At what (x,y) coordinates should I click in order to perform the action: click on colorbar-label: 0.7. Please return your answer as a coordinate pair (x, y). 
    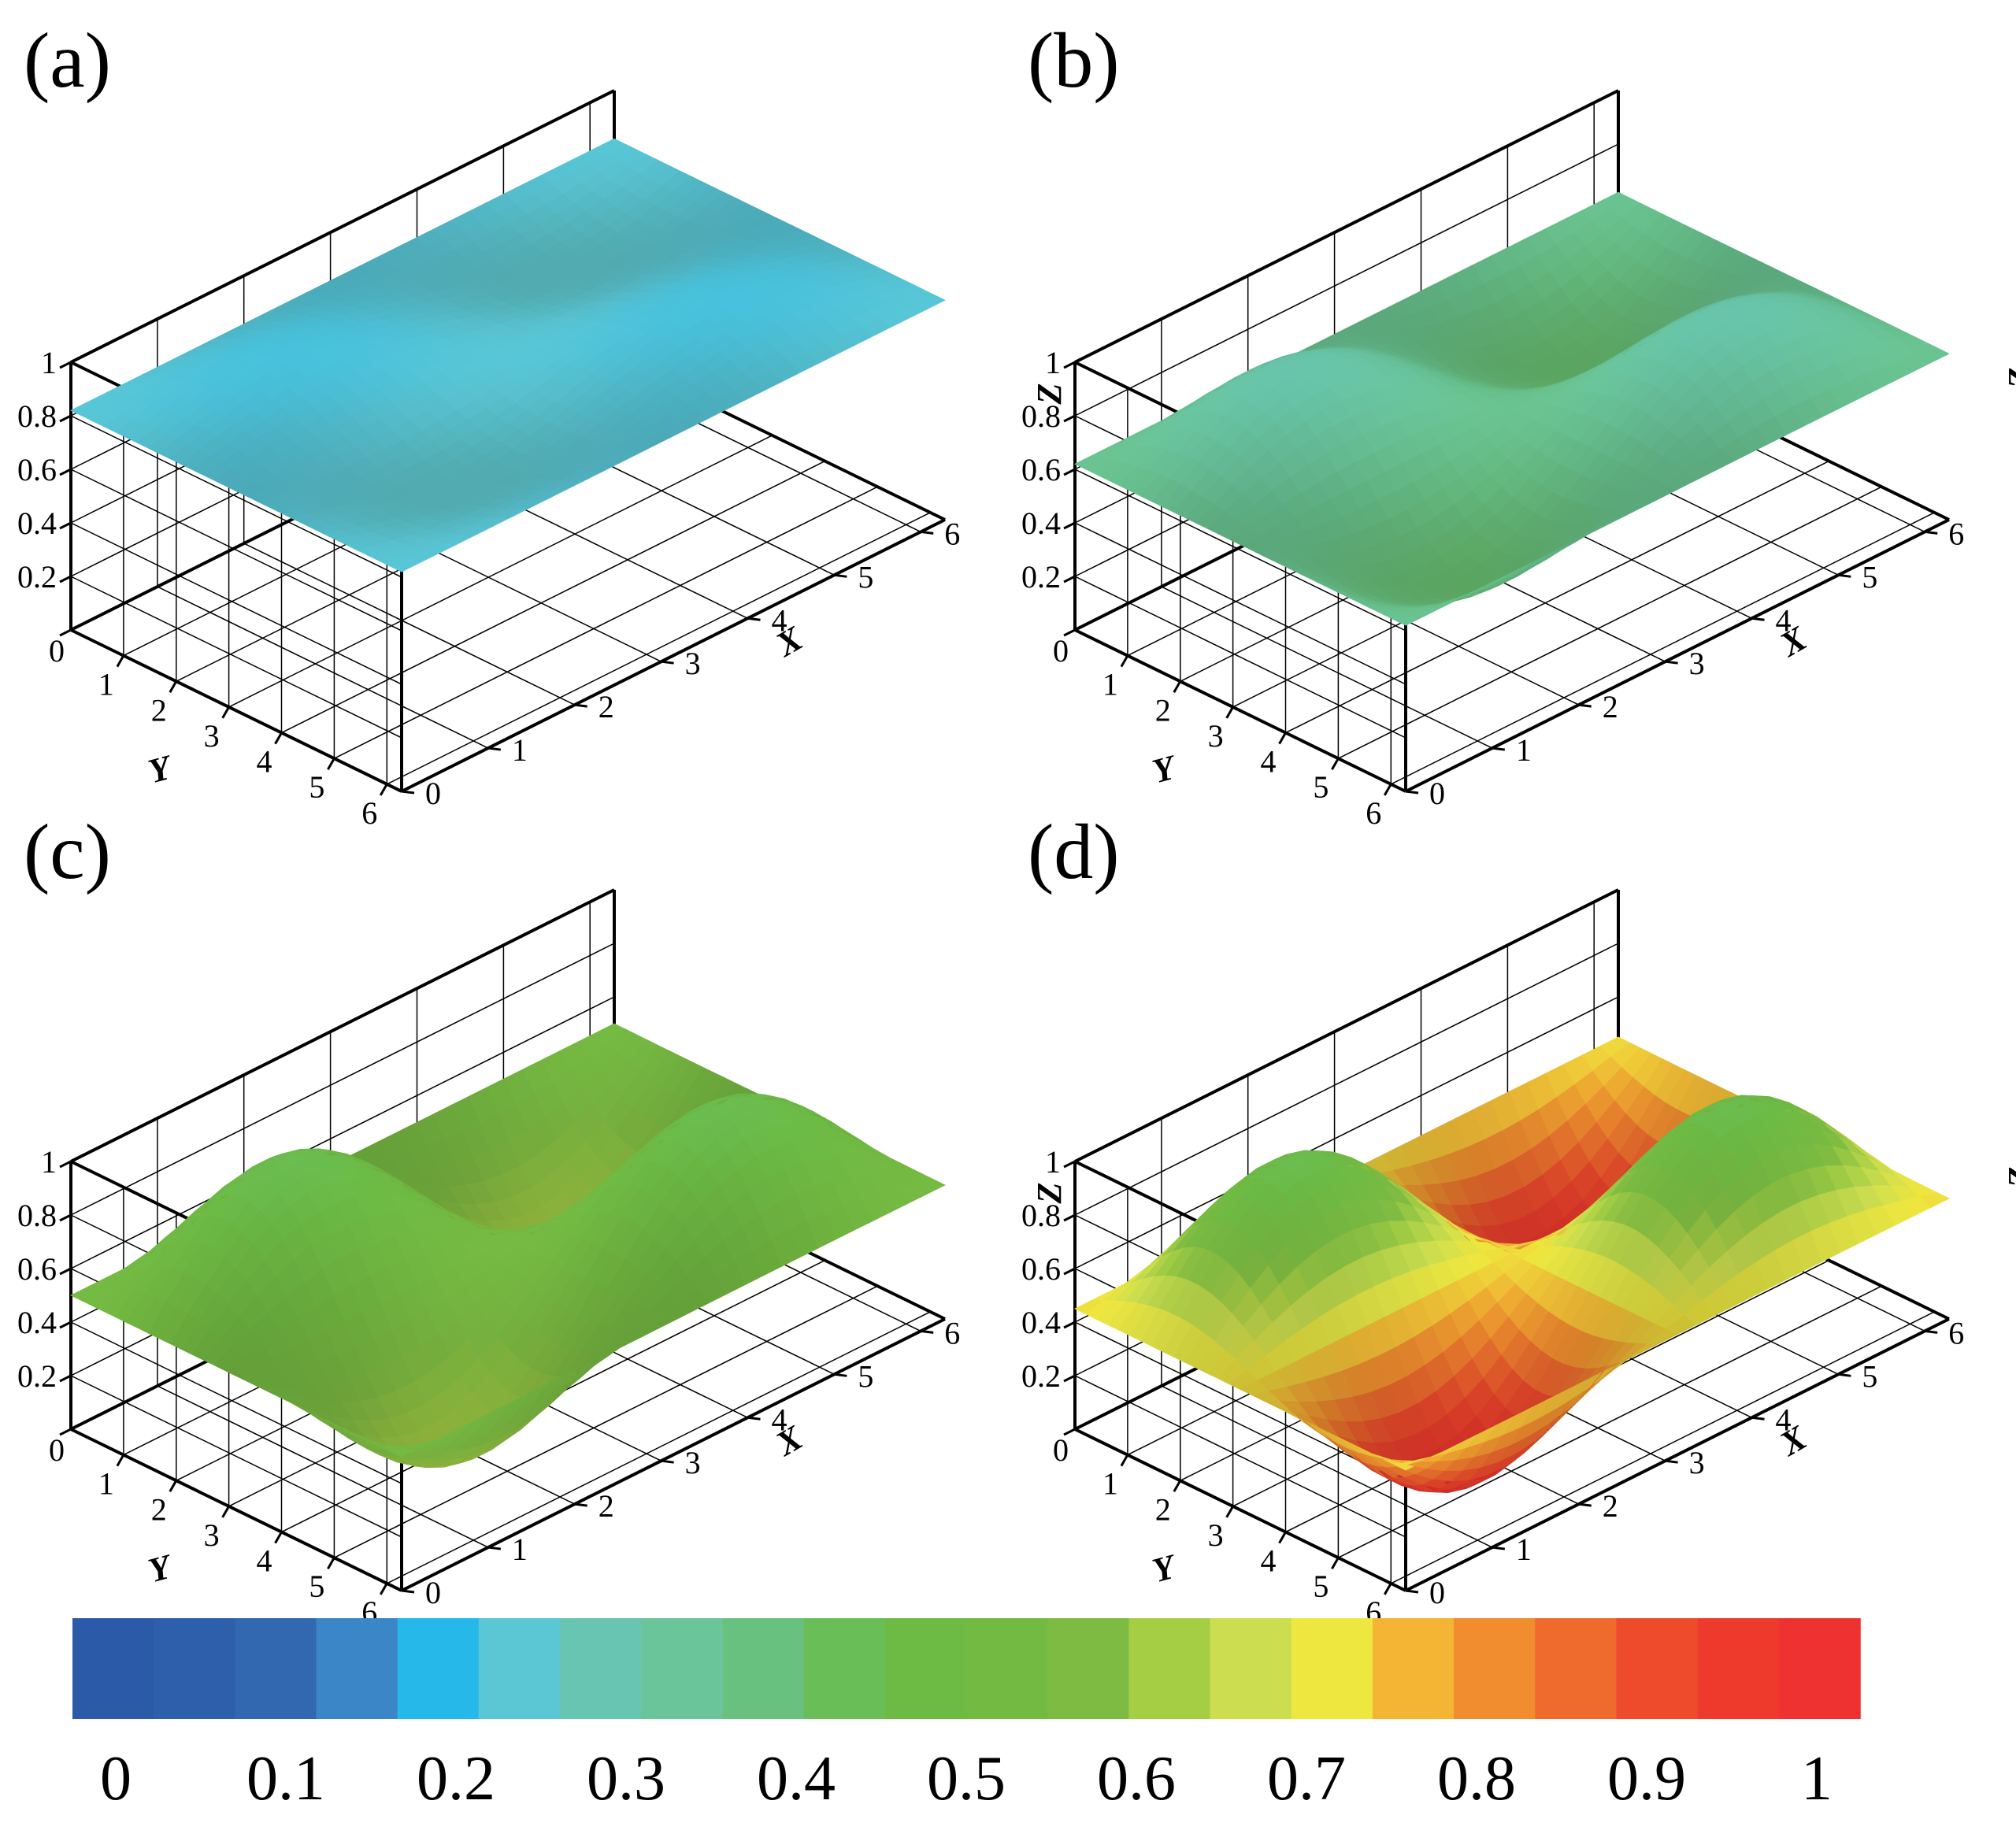
    Looking at the image, I should click on (1306, 1778).